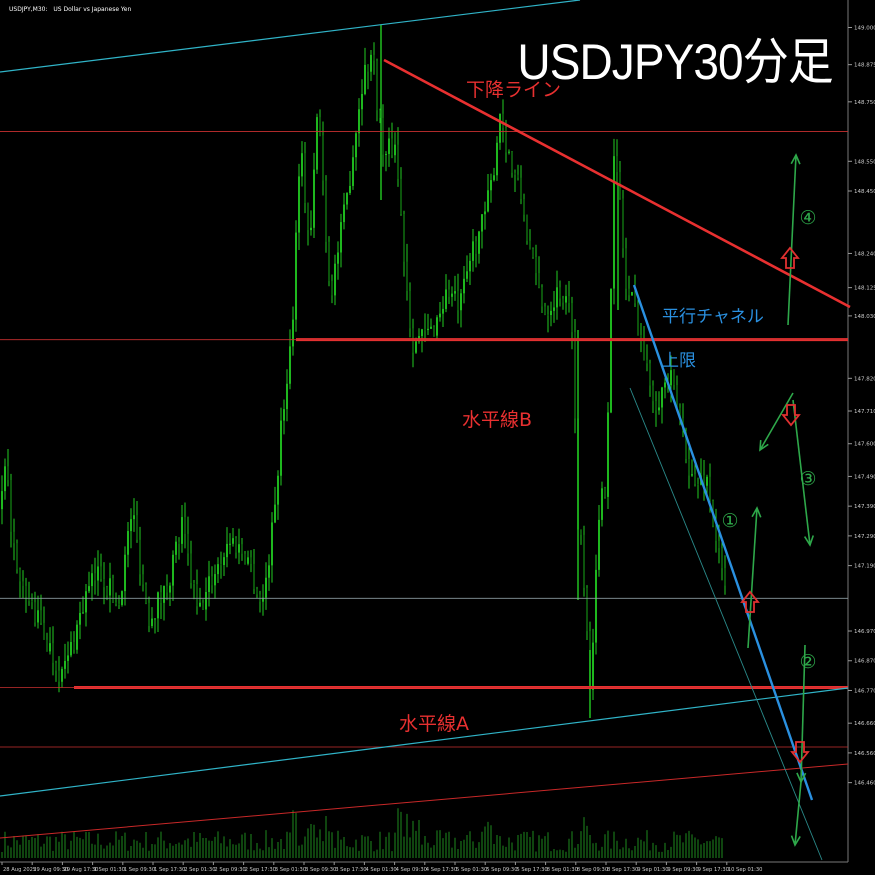  What do you see at coordinates (362, 833) in the screenshot?
I see `volume-bars` at bounding box center [362, 833].